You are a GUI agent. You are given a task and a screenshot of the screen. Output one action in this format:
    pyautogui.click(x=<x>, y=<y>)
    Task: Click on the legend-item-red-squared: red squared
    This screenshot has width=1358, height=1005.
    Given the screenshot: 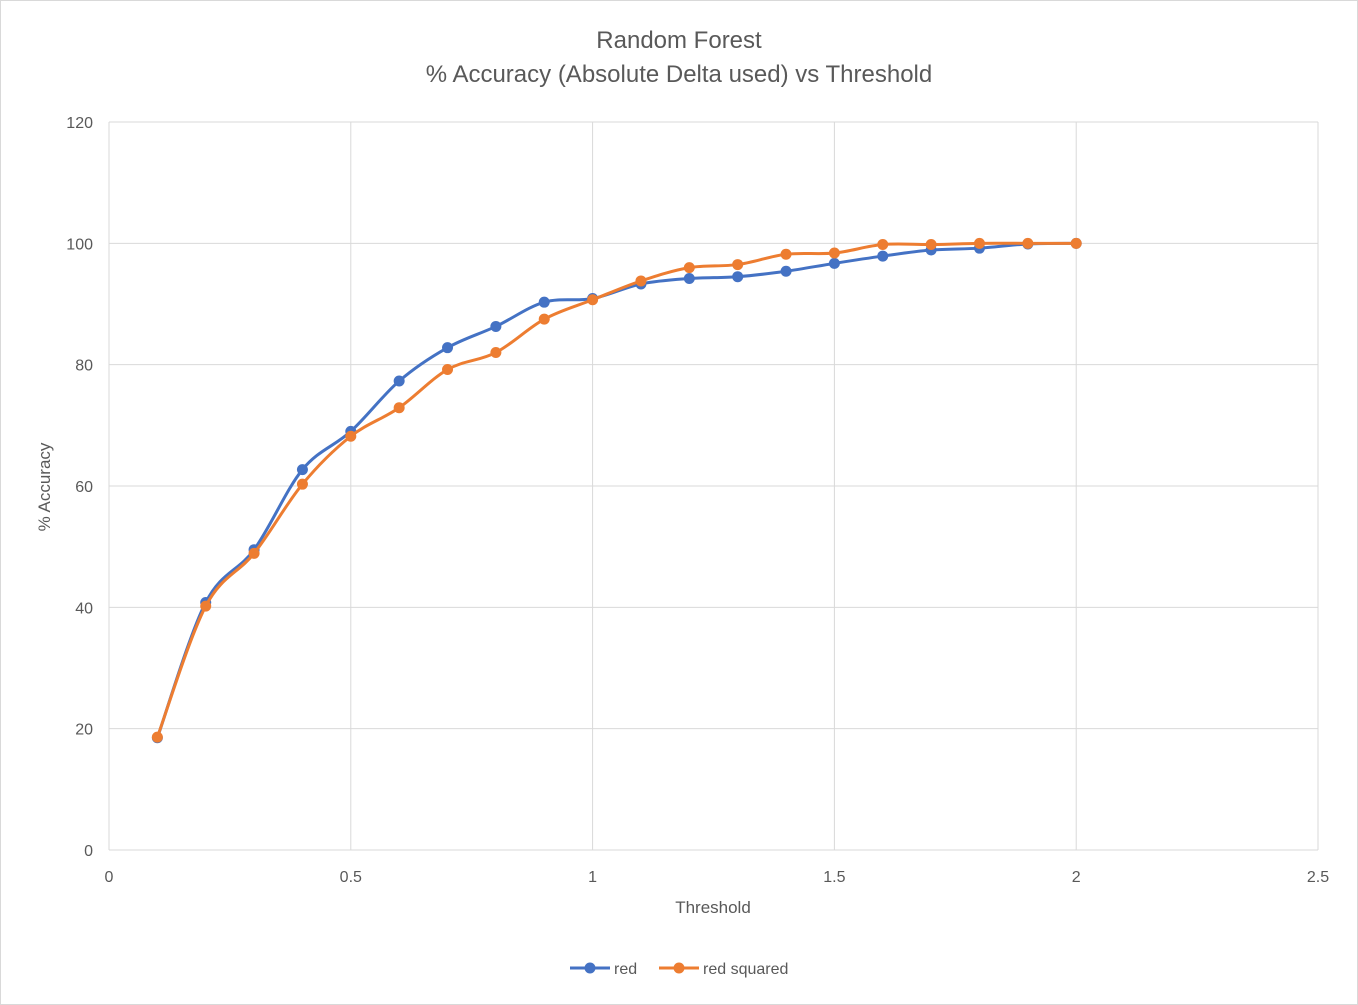 What is the action you would take?
    pyautogui.click(x=723, y=969)
    